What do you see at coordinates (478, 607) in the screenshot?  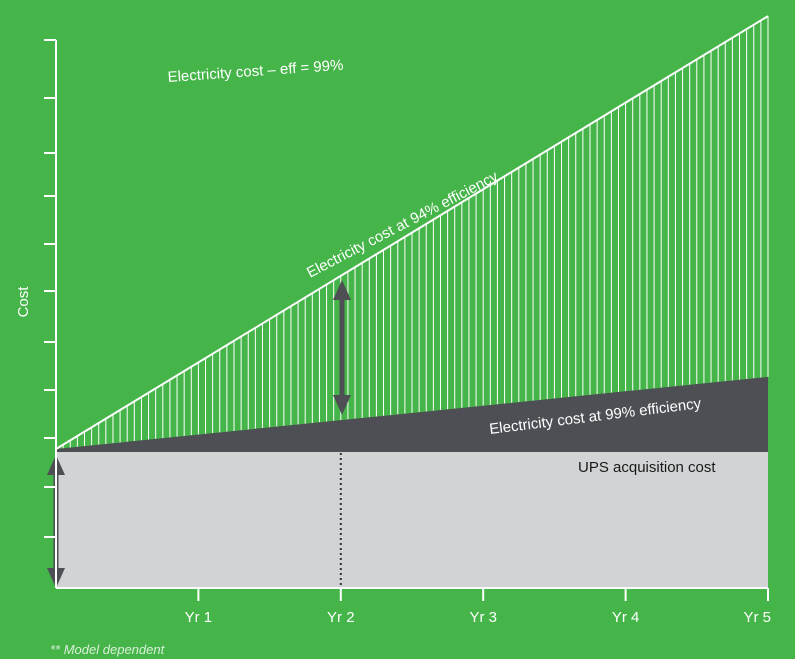 I see `x-axis-ticks: Yr 1 Yr 2 Yr 3 Yr 4 Yr 5` at bounding box center [478, 607].